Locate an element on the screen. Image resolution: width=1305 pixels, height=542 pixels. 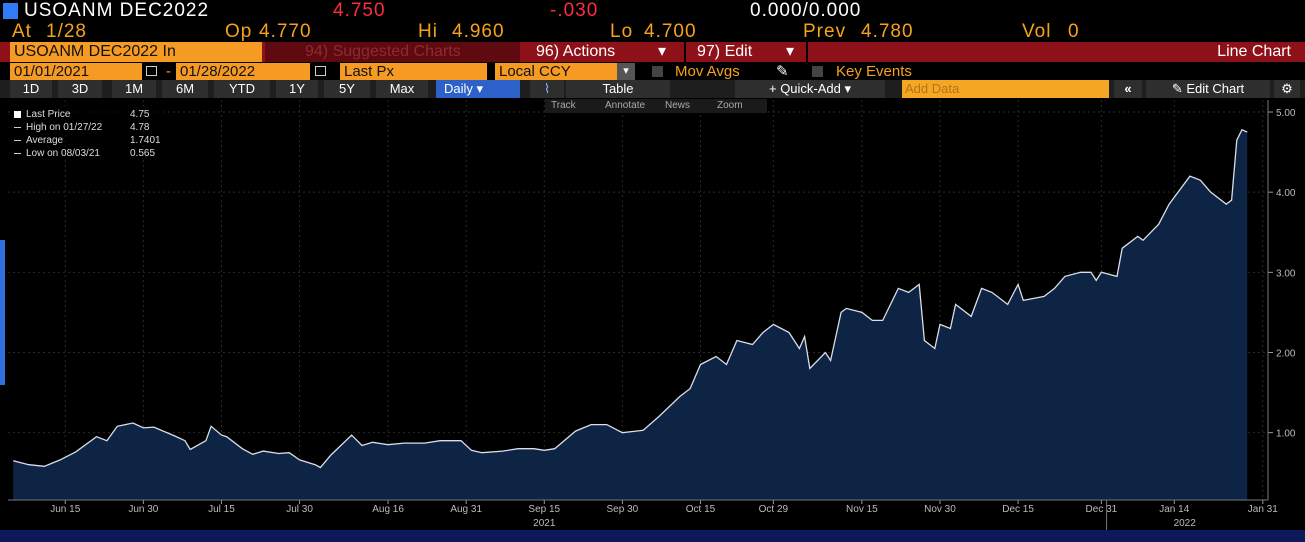
quick-add: + Quick-Add ▾ is located at coordinates (810, 89).